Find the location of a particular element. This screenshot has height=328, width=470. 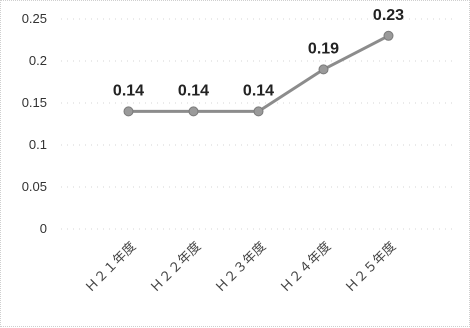

x-tick-label: Ｈ２３年度 is located at coordinates (240, 267).